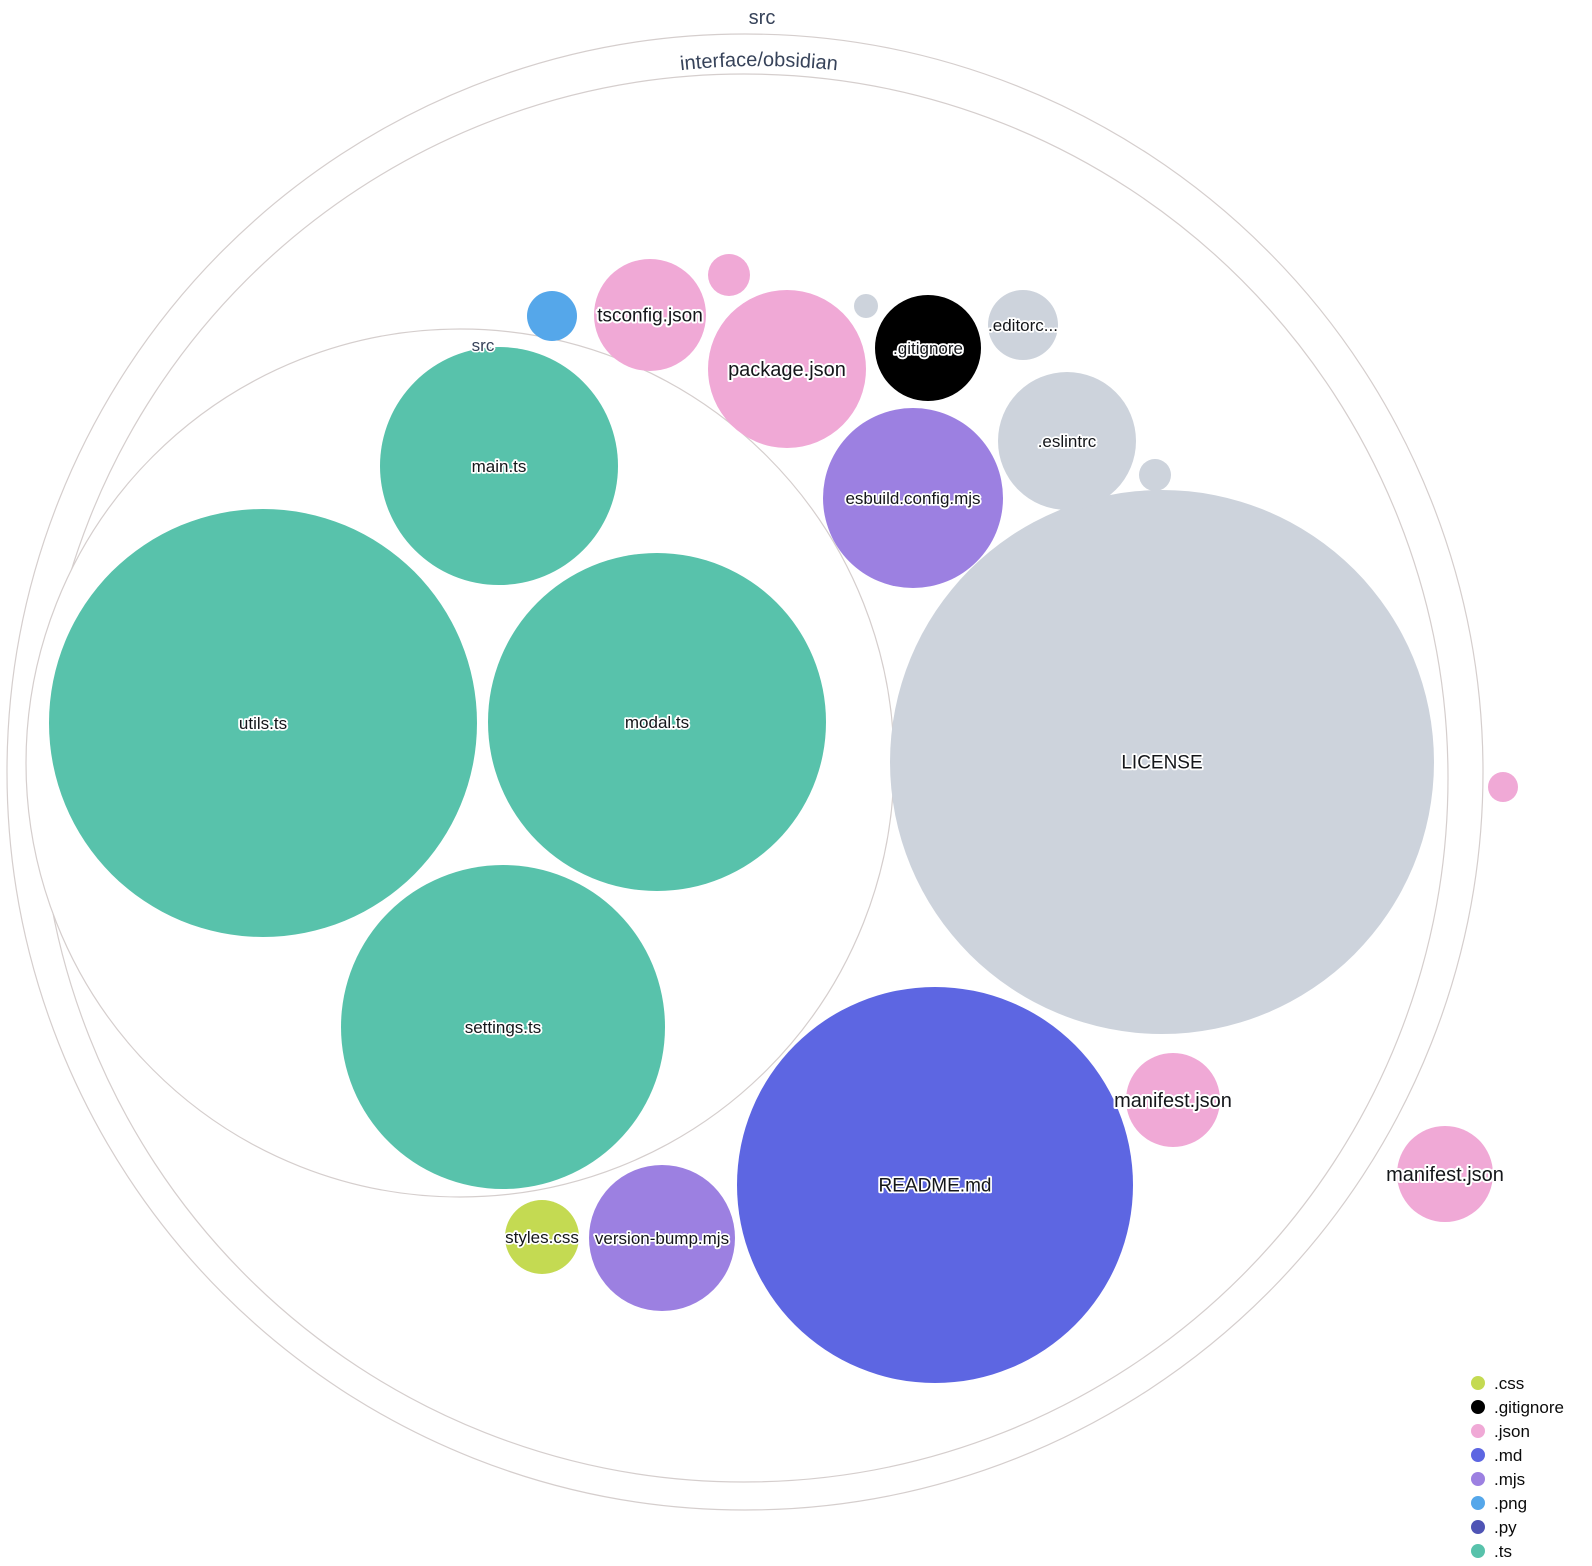 Image resolution: width=1592 pixels, height=1566 pixels. I want to click on file-circle-eslintrc, so click(1067, 441).